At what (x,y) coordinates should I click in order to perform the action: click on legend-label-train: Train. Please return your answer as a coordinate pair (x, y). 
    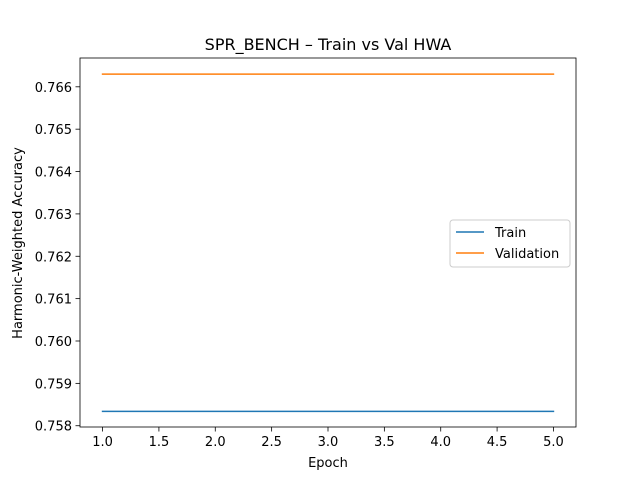
    Looking at the image, I should click on (510, 233).